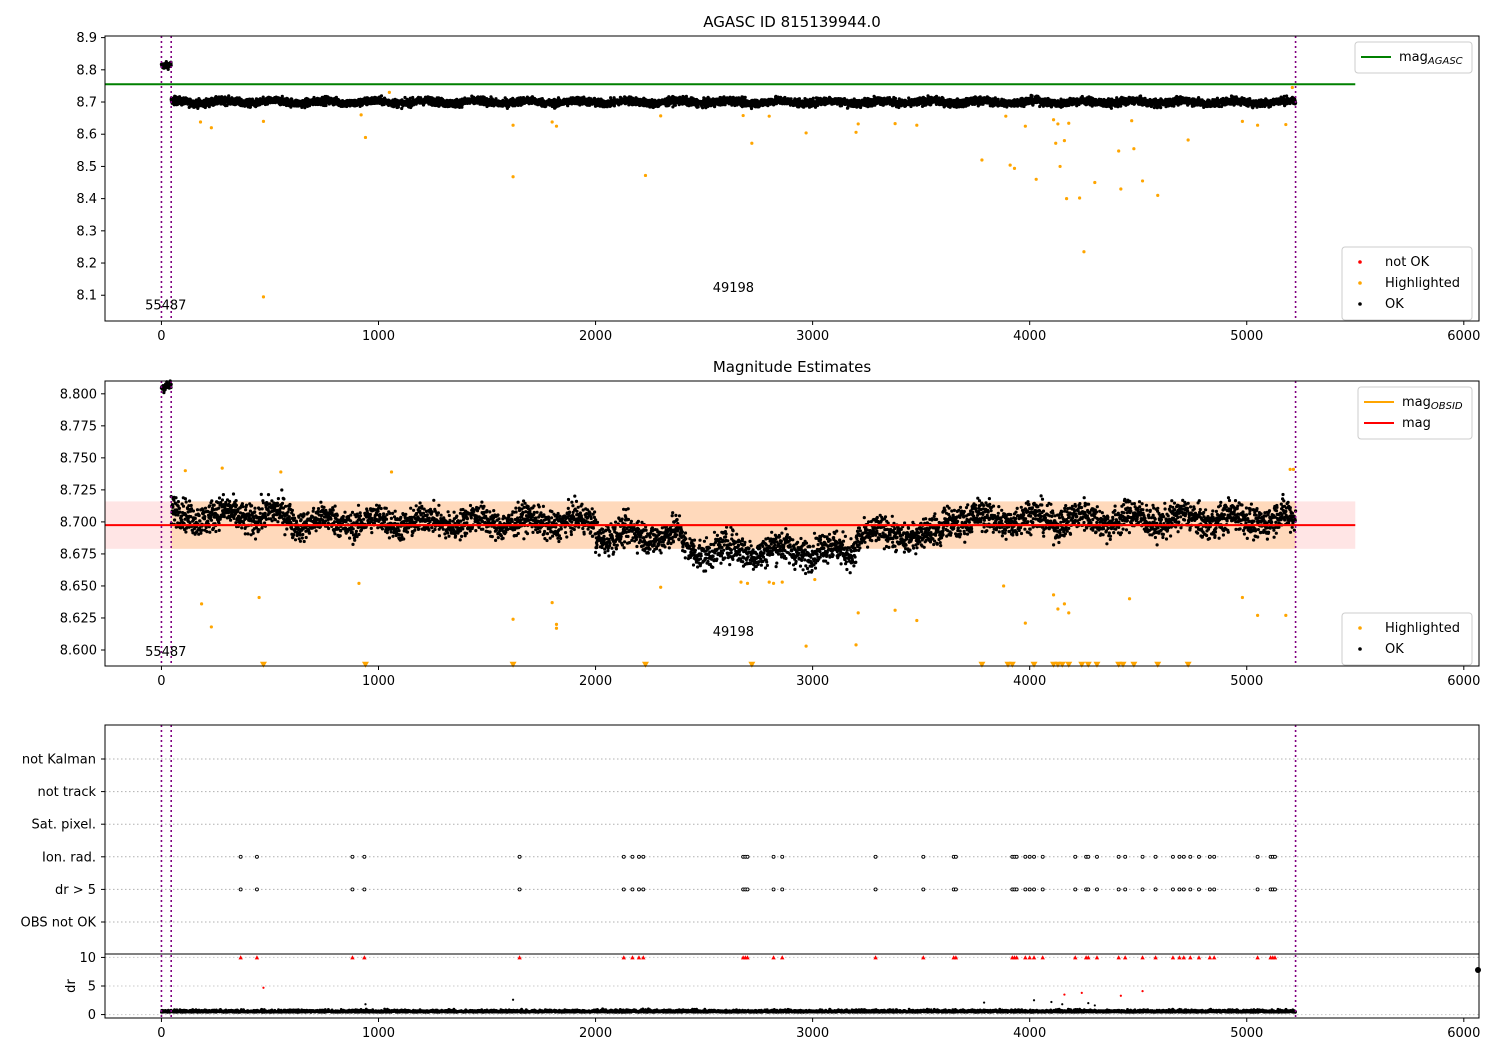  I want to click on x-tick-label: 4000, so click(1029, 336).